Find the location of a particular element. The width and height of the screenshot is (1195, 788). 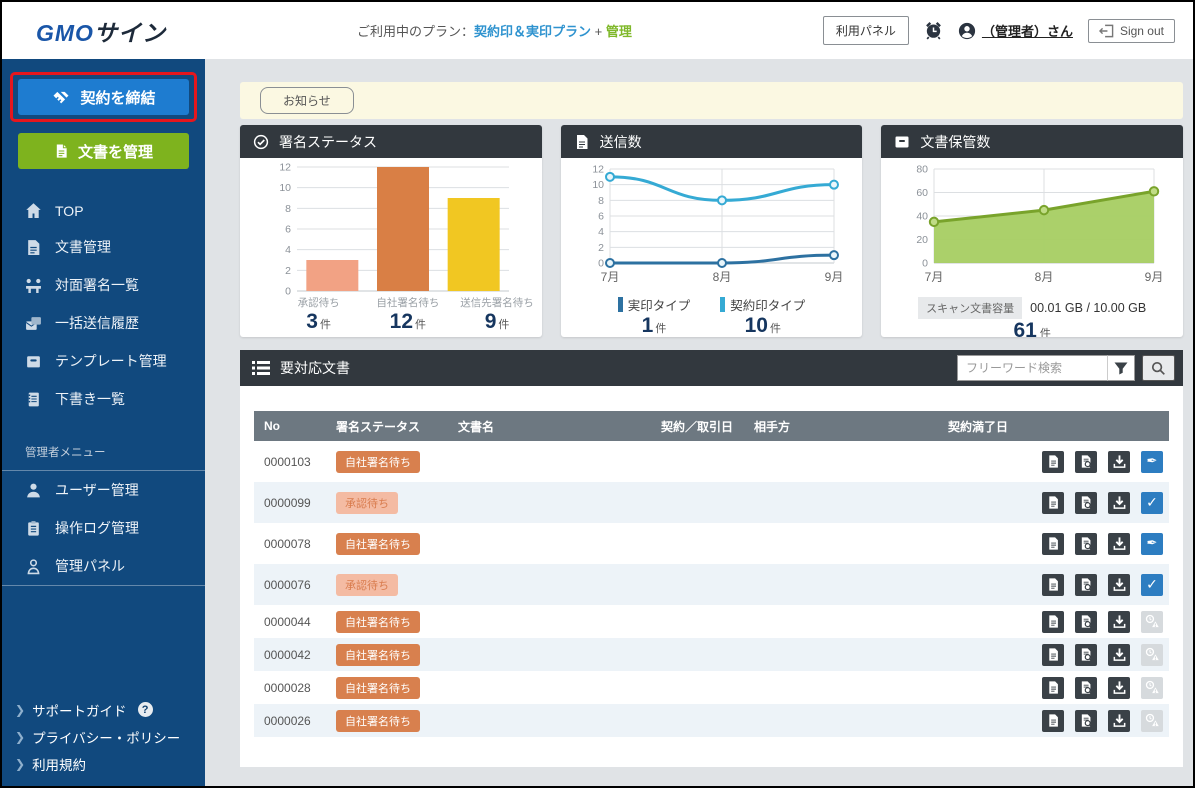

svg-text: 40 is located at coordinates (922, 217).